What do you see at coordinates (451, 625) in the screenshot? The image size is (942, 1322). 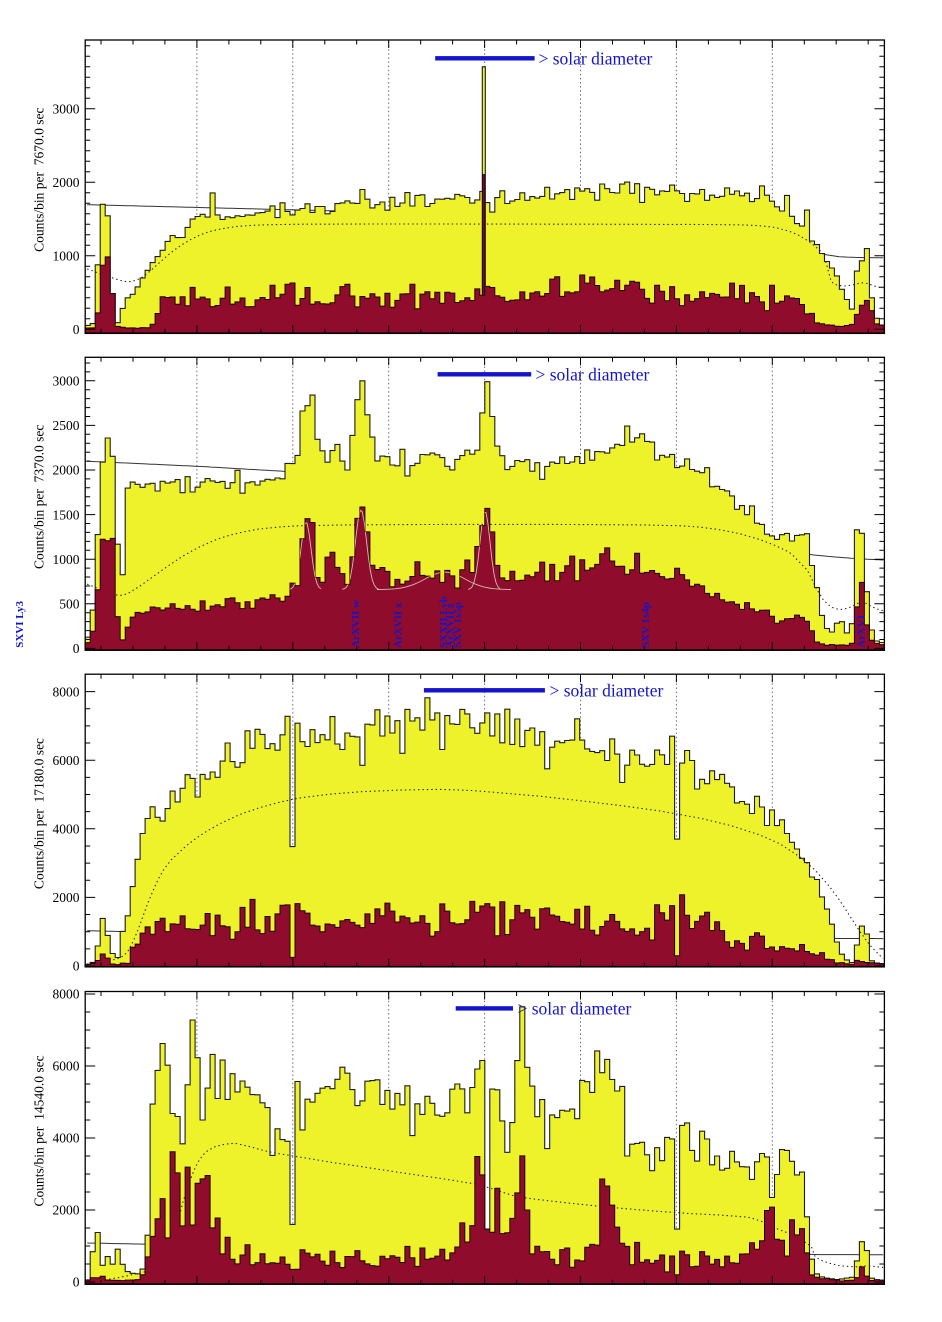 I see `svg-text: ArXVII z` at bounding box center [451, 625].